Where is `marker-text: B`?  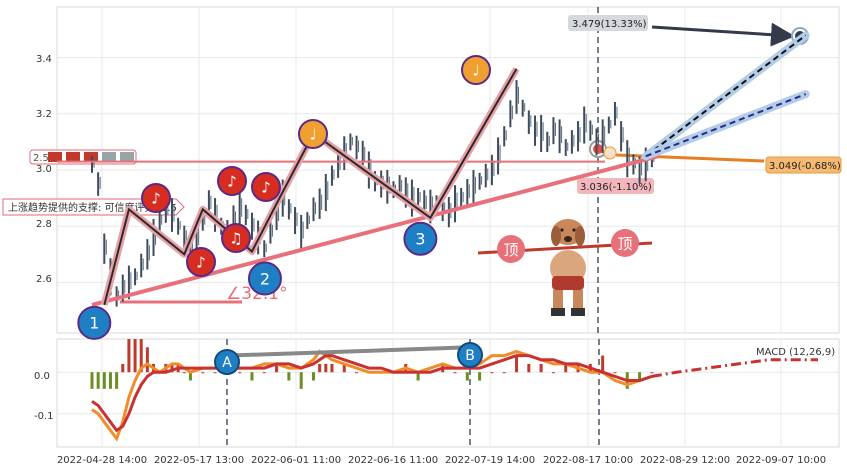 marker-text: B is located at coordinates (470, 356).